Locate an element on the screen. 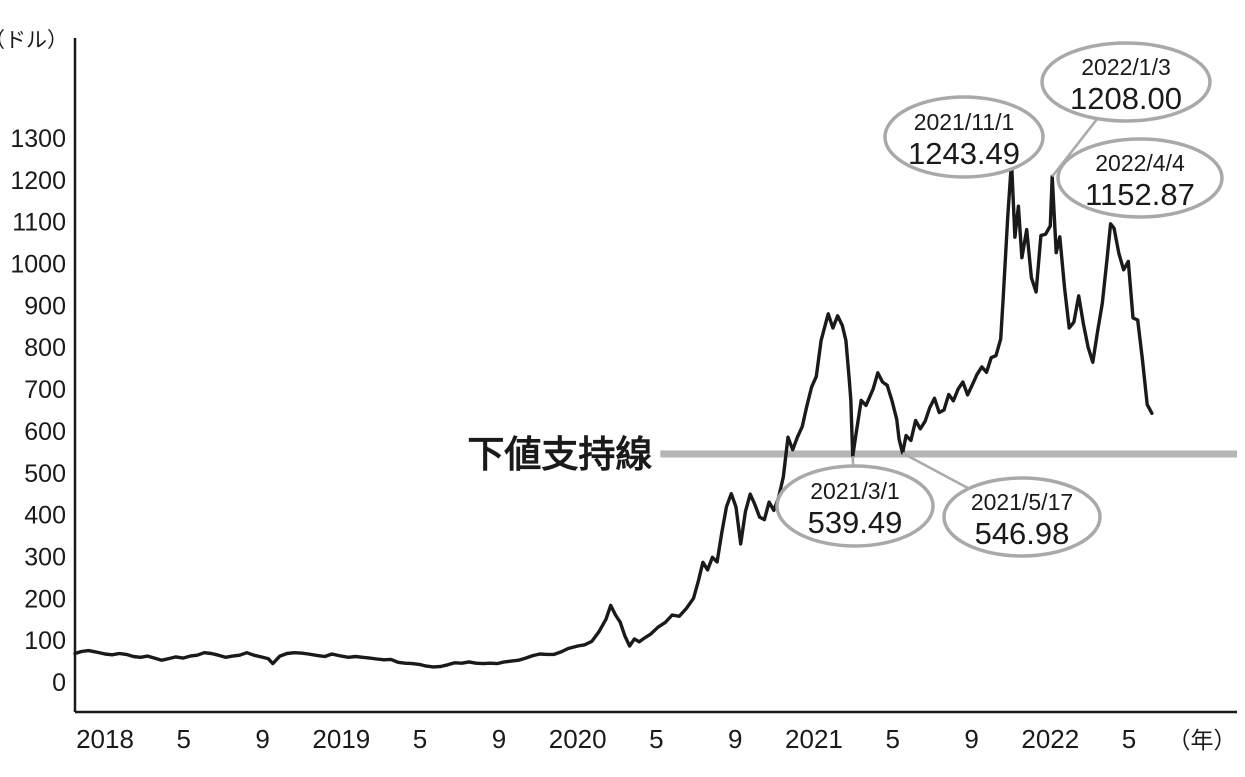  support-line-label: 下値支持線 is located at coordinates (559, 454).